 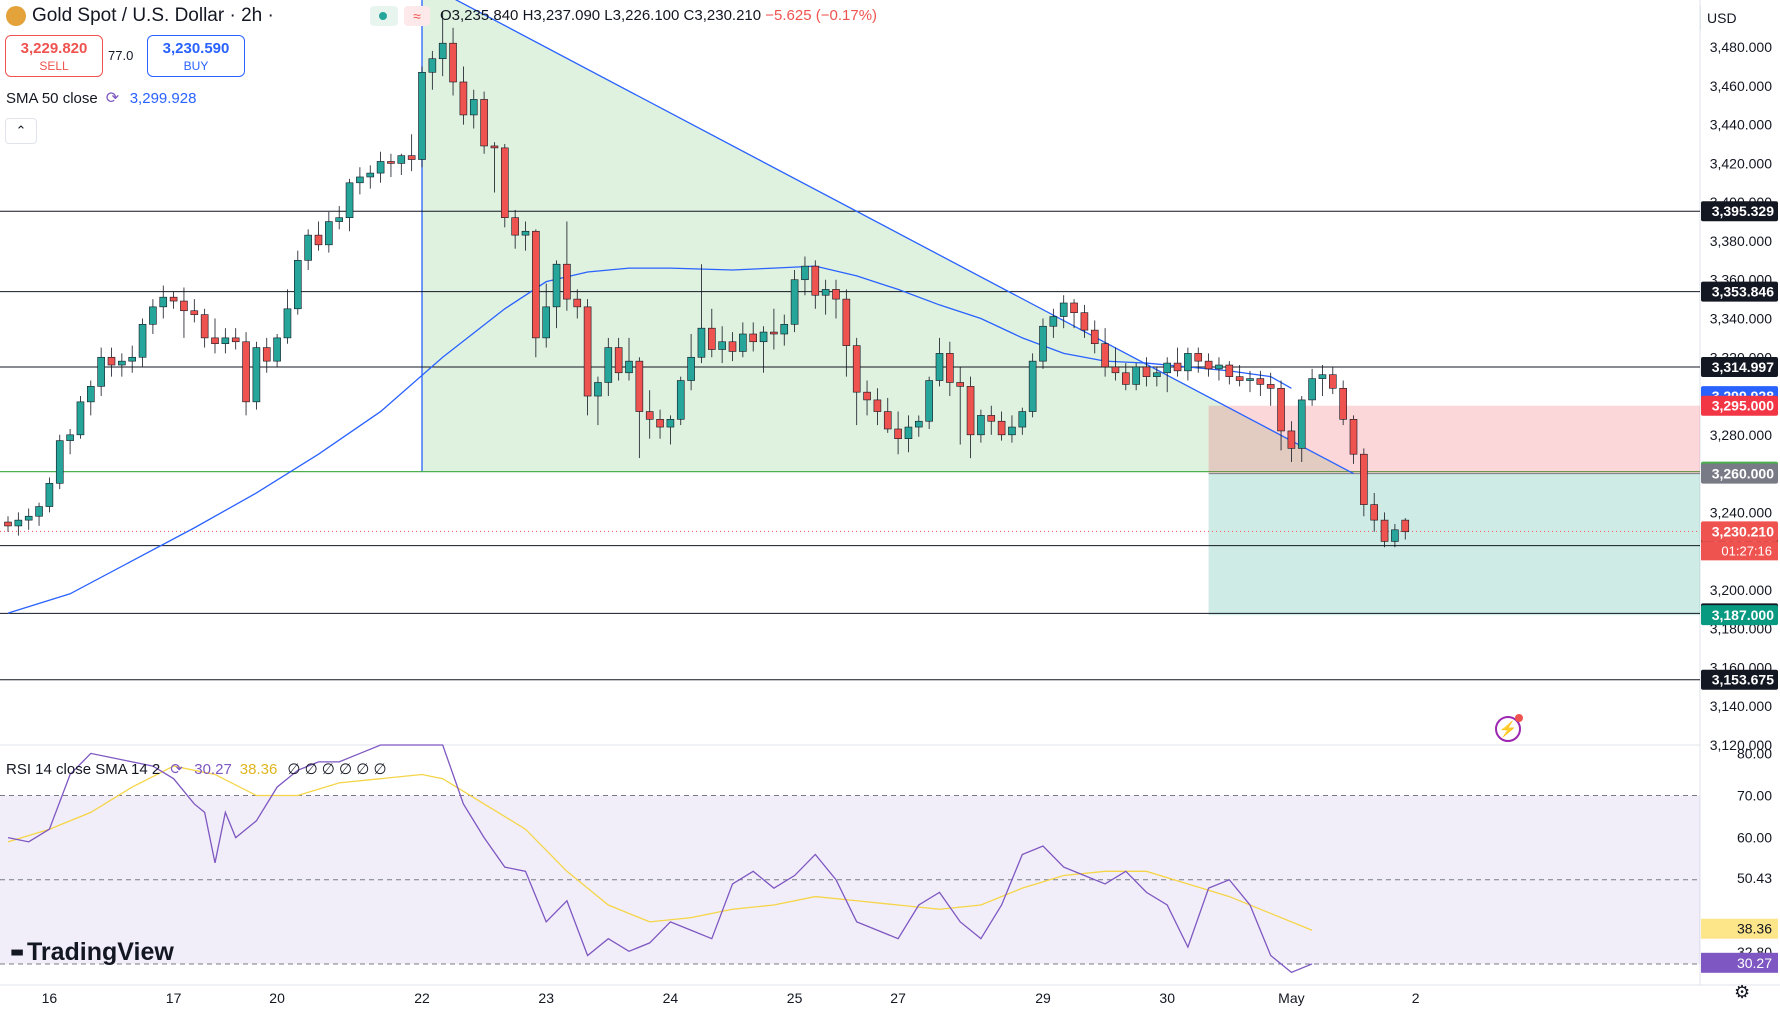 What do you see at coordinates (795, 998) in the screenshot?
I see `time-tick-label: 25` at bounding box center [795, 998].